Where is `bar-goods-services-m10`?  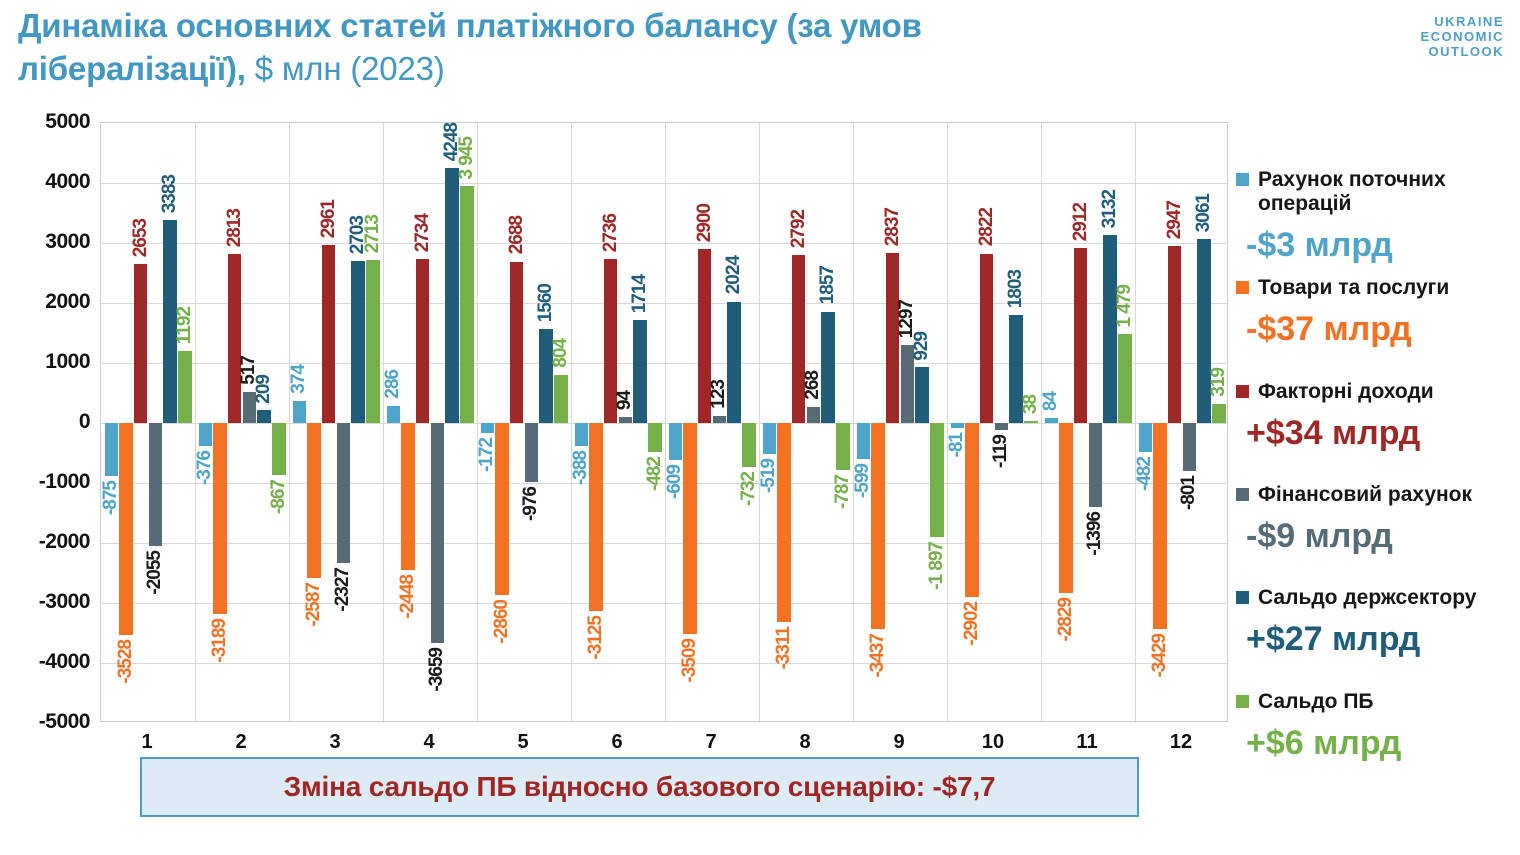
bar-goods-services-m10 is located at coordinates (972, 510).